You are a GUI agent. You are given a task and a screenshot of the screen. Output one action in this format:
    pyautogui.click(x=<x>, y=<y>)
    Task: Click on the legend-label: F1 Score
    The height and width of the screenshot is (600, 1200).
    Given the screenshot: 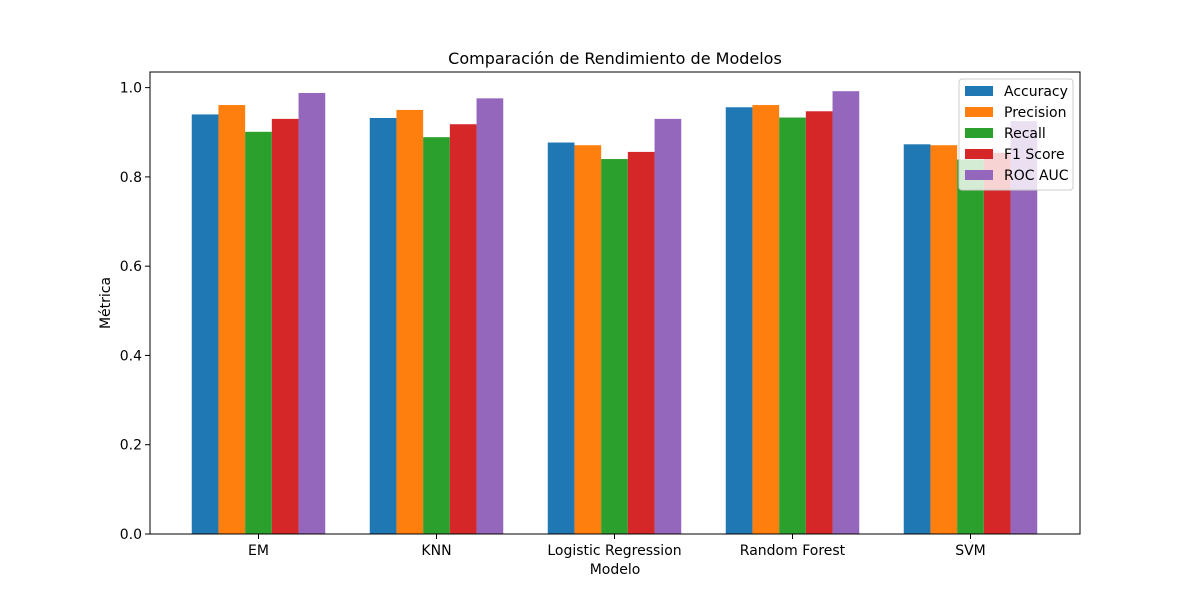 What is the action you would take?
    pyautogui.click(x=1034, y=155)
    